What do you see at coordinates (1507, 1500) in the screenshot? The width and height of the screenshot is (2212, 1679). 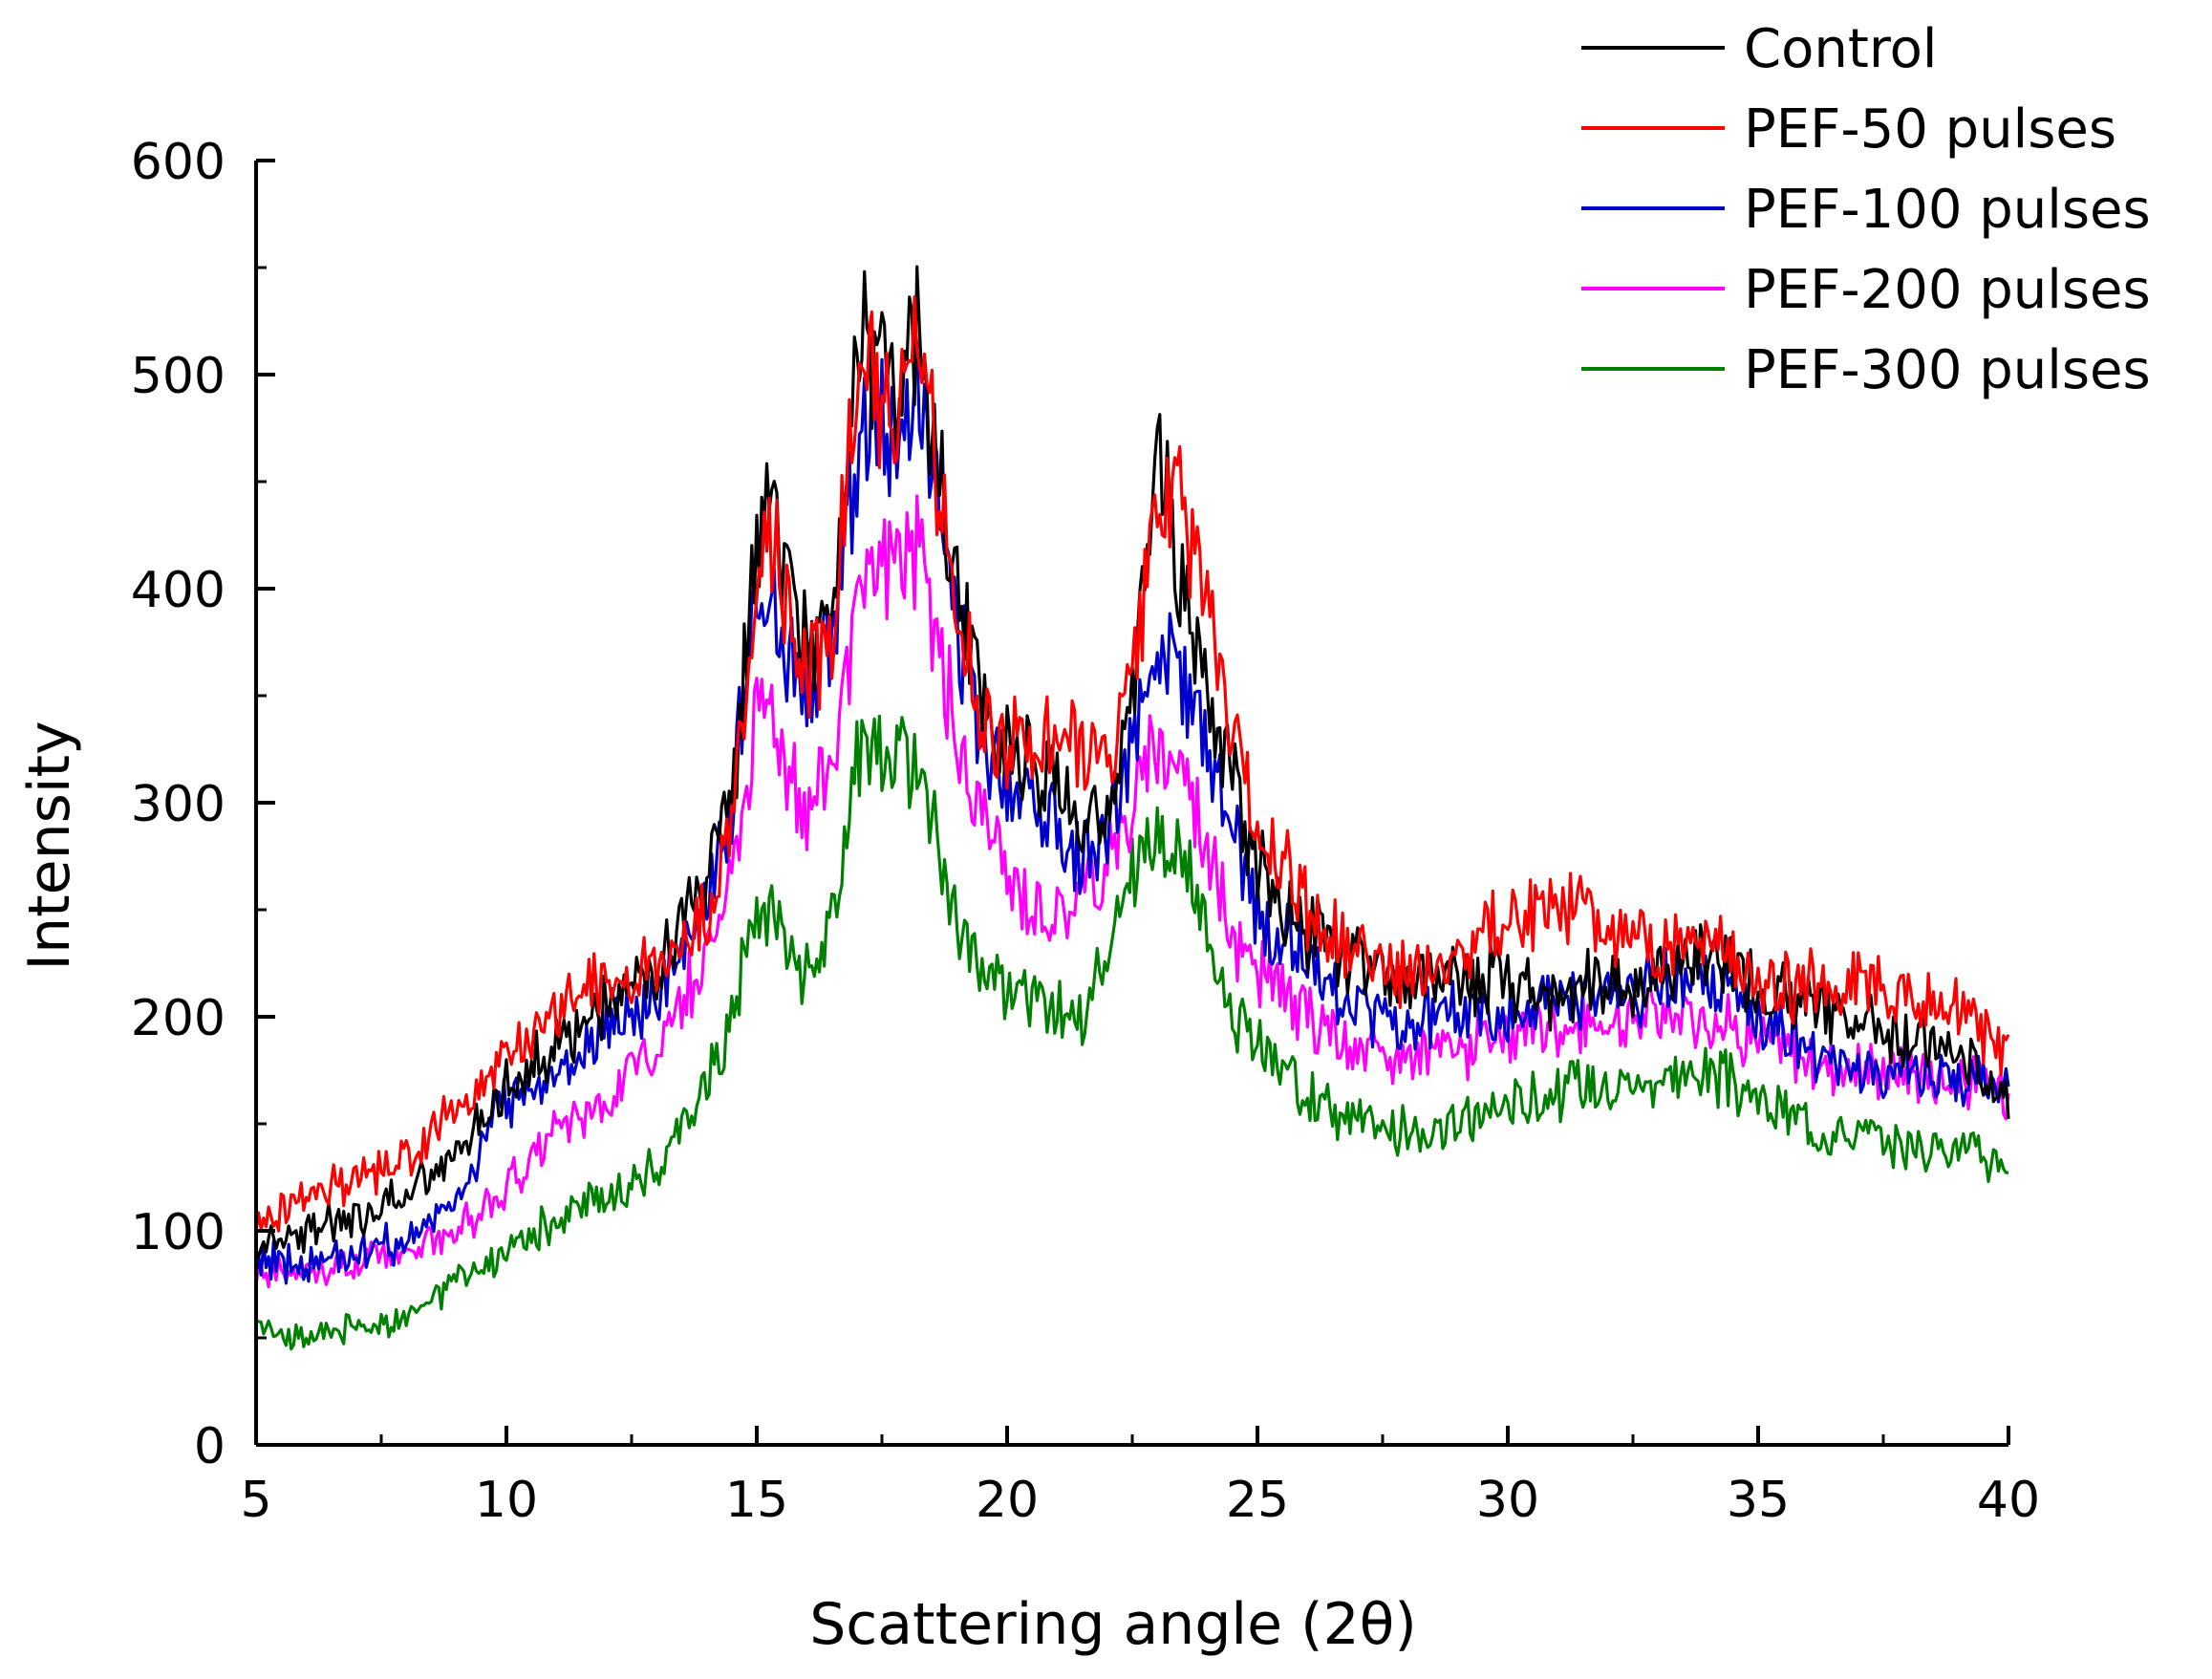 I see `x-tick-label: 30` at bounding box center [1507, 1500].